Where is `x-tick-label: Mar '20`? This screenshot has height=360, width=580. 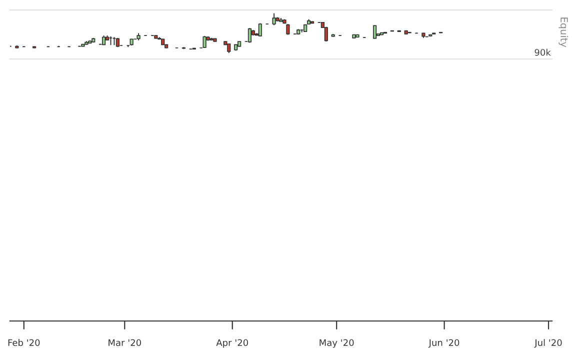
x-tick-label: Mar '20 is located at coordinates (124, 342).